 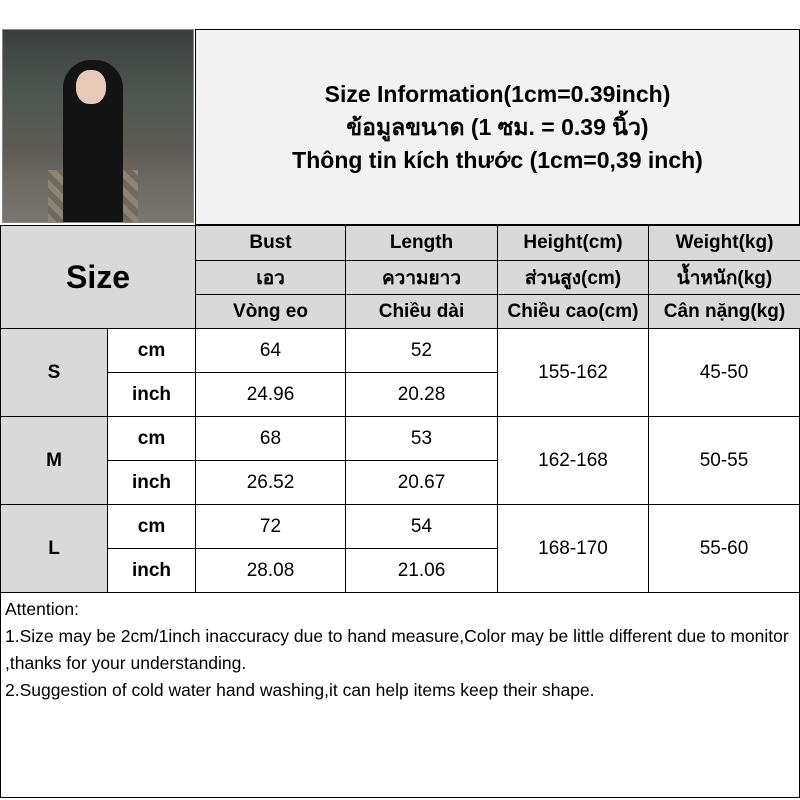 I want to click on column-header: Weight(kg), so click(x=724, y=243).